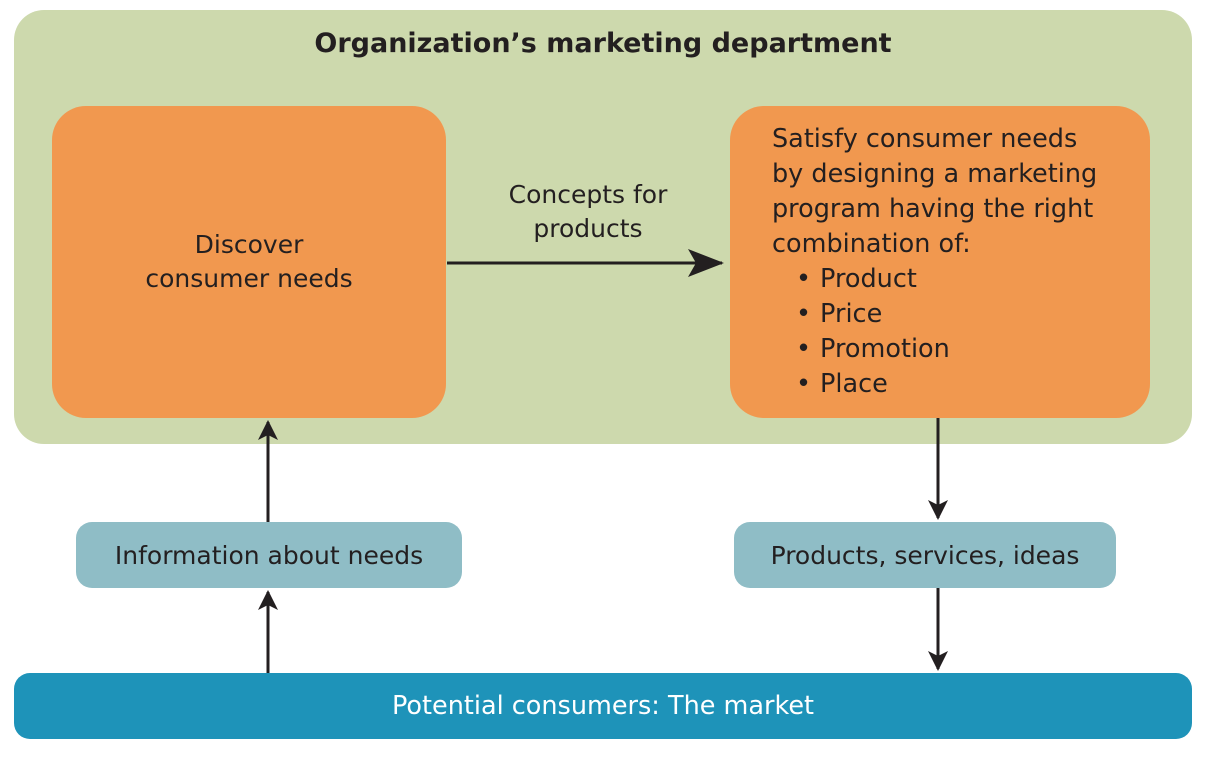 The image size is (1206, 760). Describe the element at coordinates (933, 209) in the screenshot. I see `satisfy-line-3: program having the right` at that location.